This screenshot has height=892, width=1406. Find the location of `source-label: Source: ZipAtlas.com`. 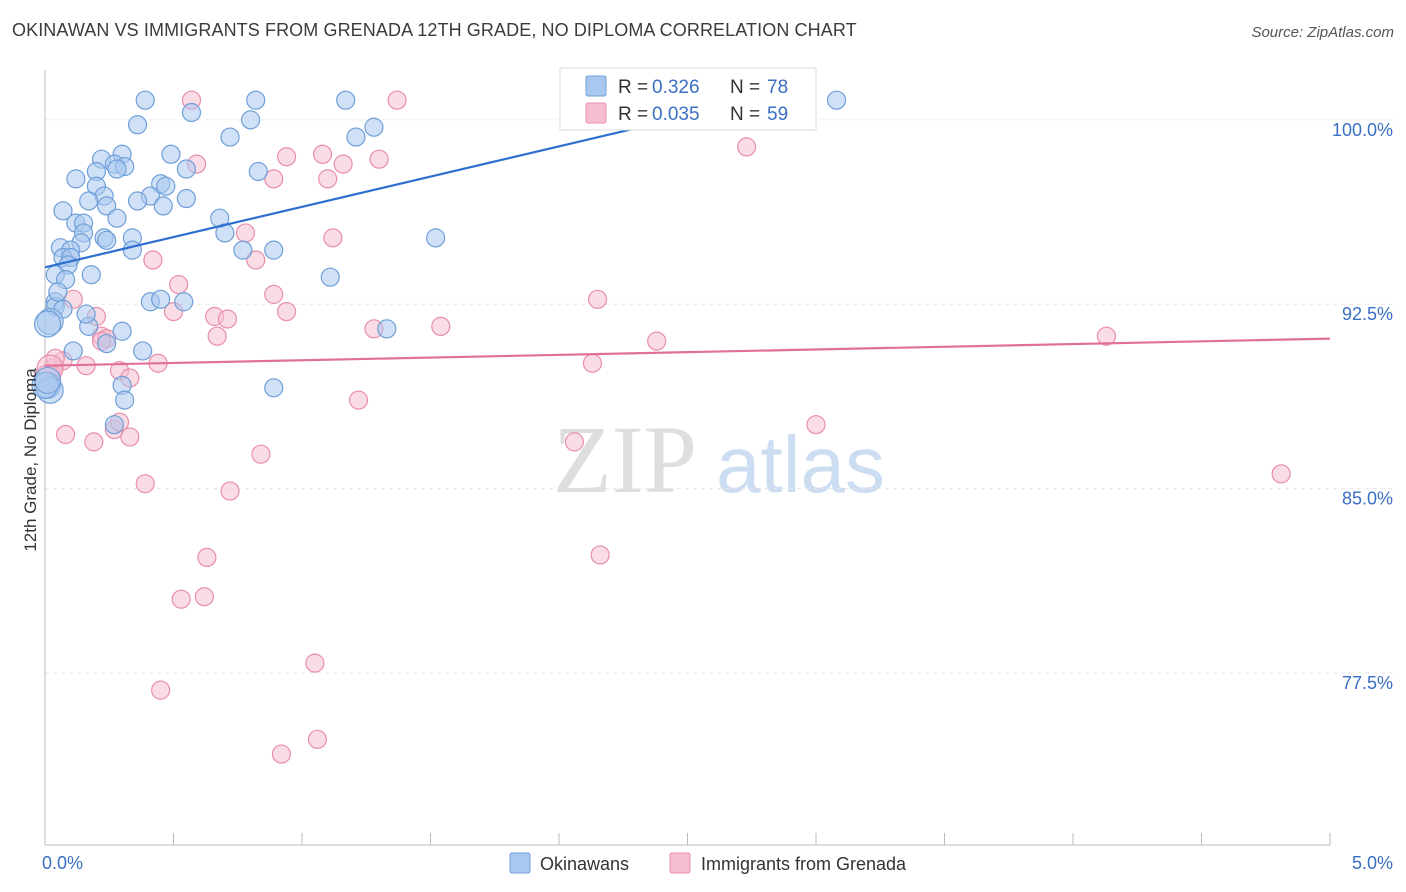

source-label: Source: ZipAtlas.com is located at coordinates (1322, 32).